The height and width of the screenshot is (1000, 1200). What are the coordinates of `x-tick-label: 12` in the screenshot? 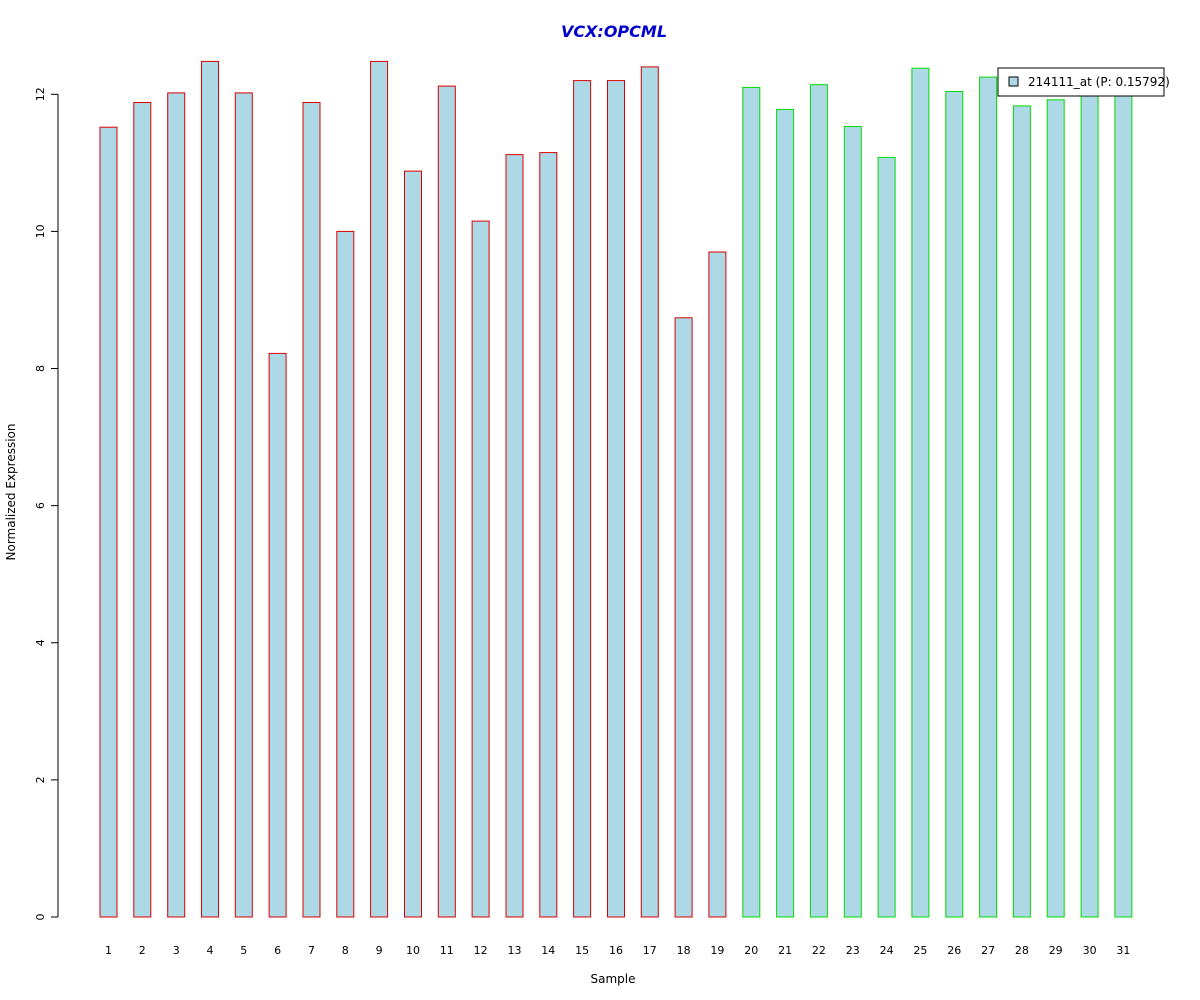 It's located at (481, 950).